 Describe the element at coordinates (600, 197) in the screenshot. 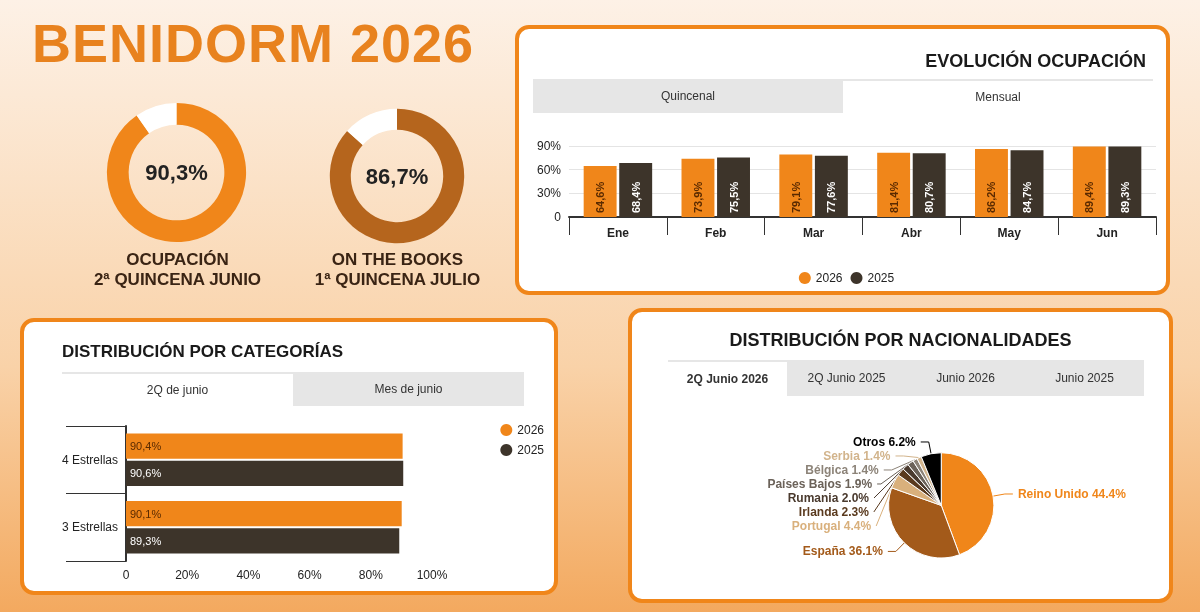

I see `data-label: 64,6%` at that location.